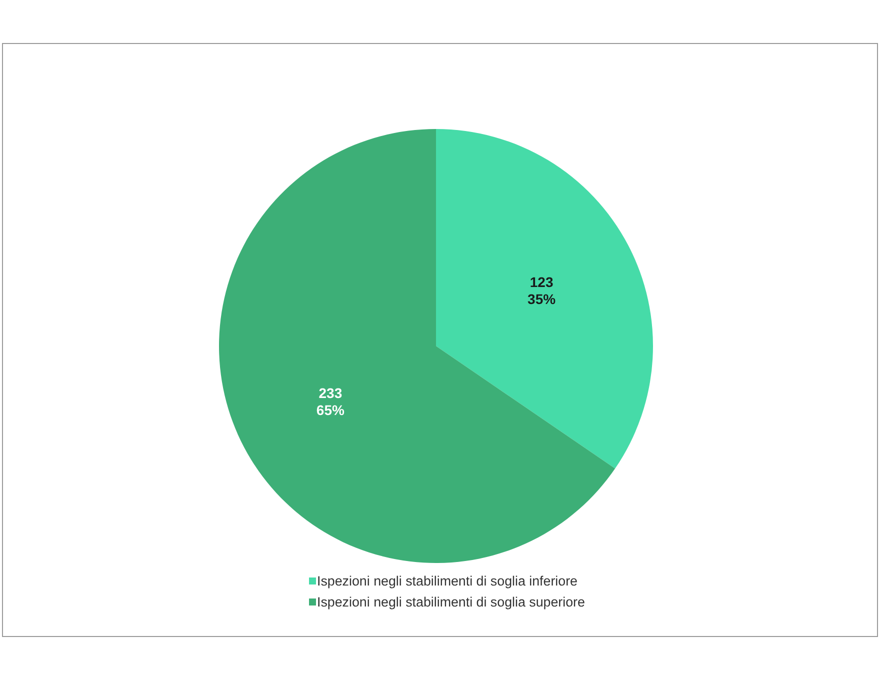 This screenshot has width=882, height=682. What do you see at coordinates (330, 401) in the screenshot?
I see `data-label: 233 65%` at bounding box center [330, 401].